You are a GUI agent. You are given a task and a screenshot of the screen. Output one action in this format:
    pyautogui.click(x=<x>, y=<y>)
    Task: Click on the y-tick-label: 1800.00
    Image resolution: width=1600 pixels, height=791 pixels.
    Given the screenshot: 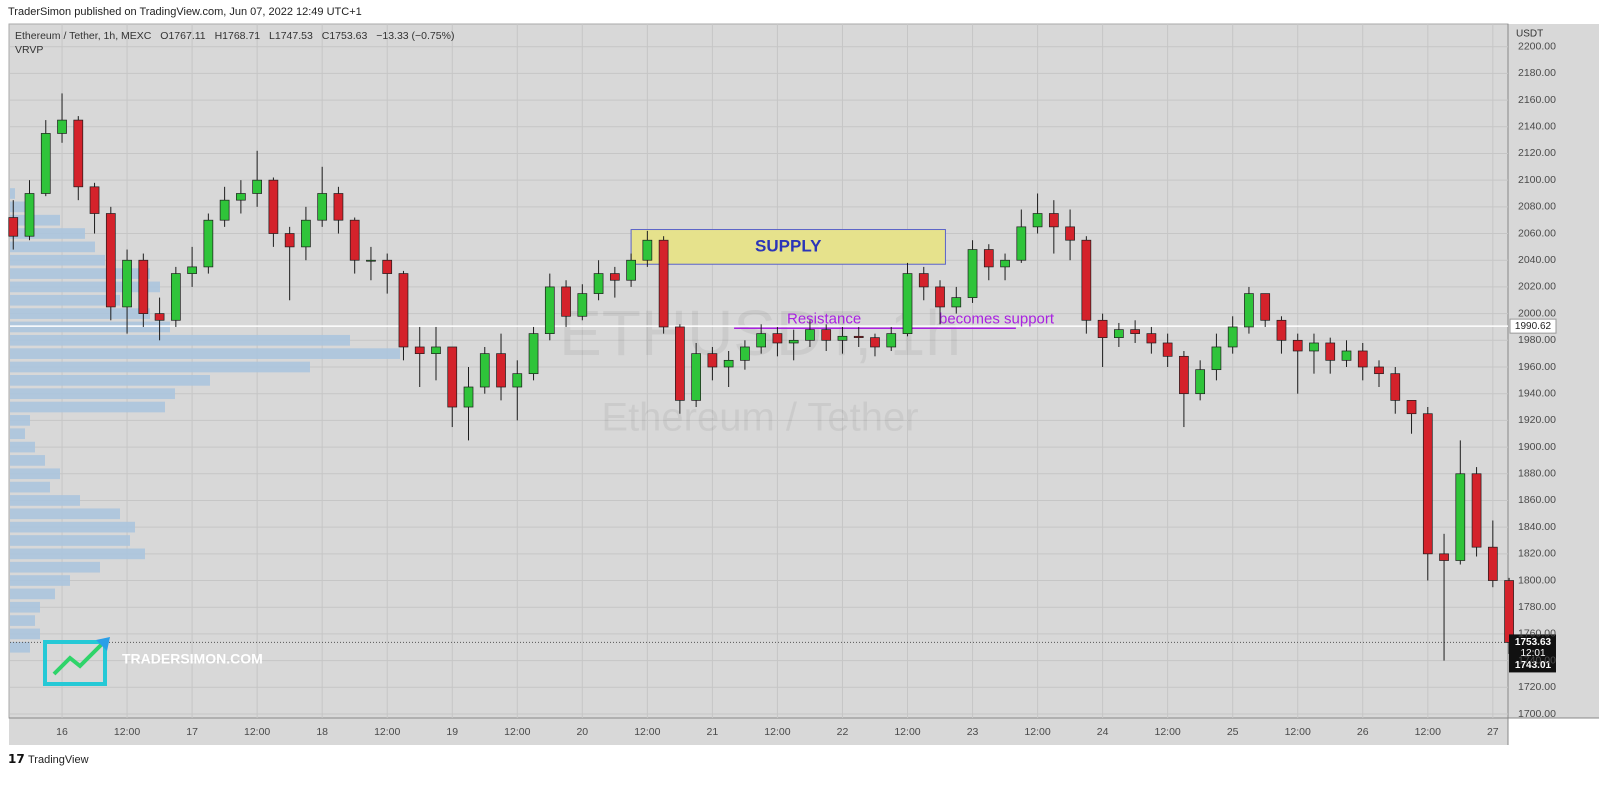 What is the action you would take?
    pyautogui.click(x=1537, y=580)
    